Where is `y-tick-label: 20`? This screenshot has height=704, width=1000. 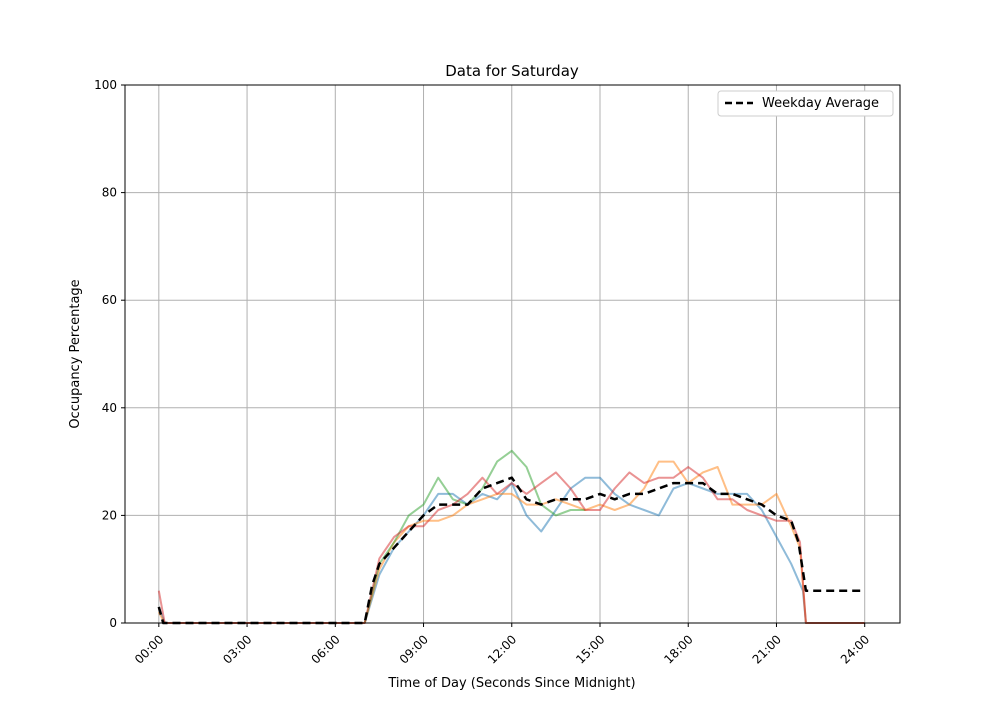
y-tick-label: 20 is located at coordinates (109, 515).